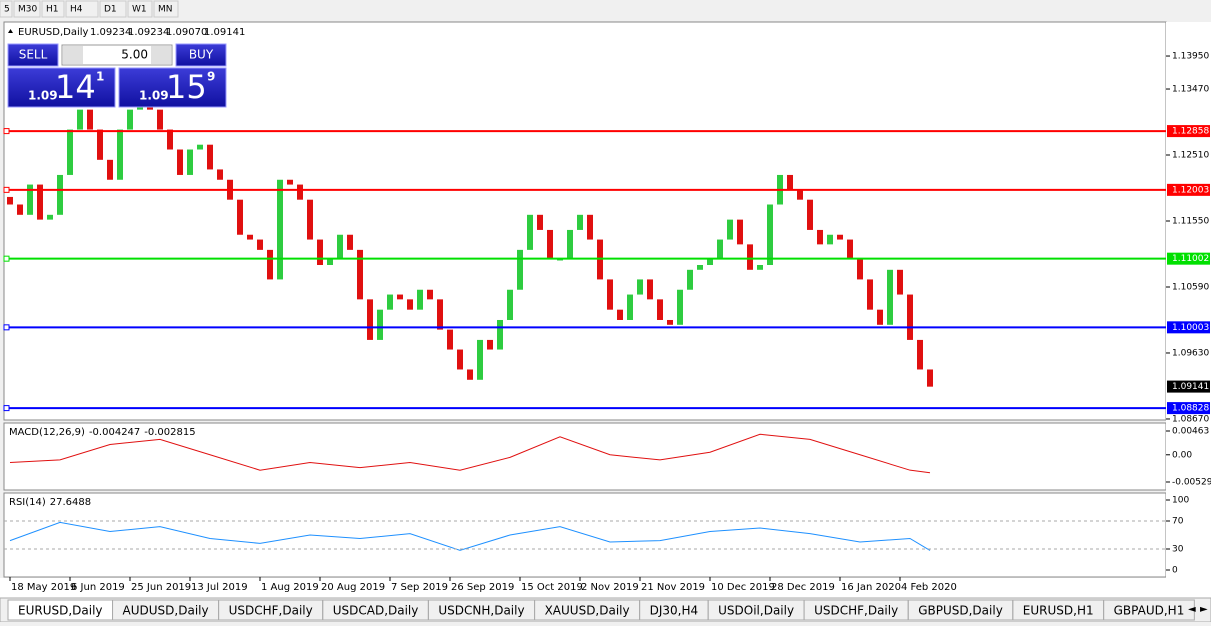 This screenshot has height=626, width=1211. I want to click on chart-tab, so click(1149, 610).